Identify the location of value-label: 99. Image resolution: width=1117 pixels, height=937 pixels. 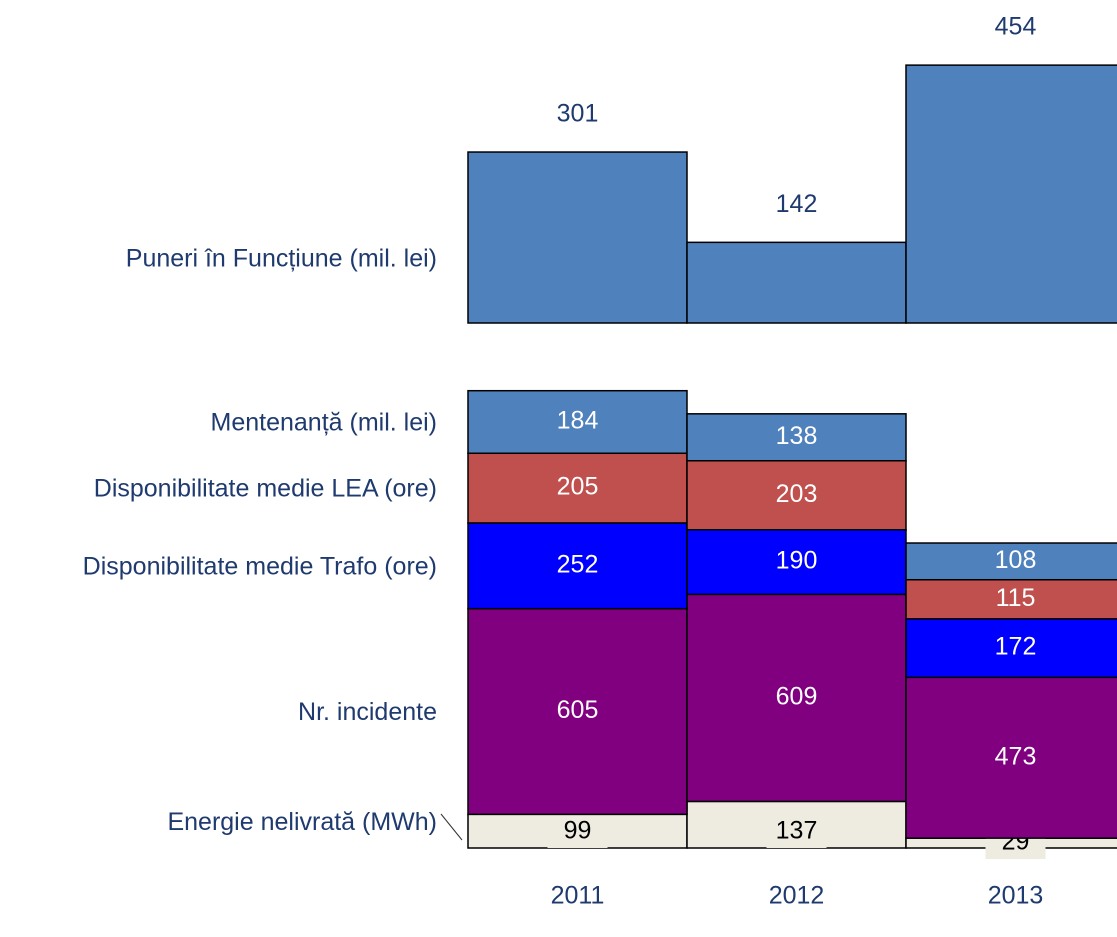
(578, 831).